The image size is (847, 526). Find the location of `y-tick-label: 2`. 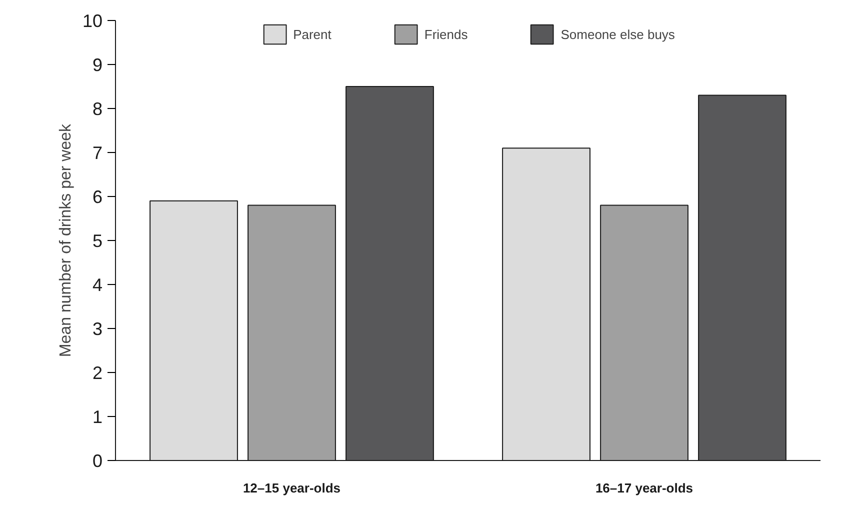

y-tick-label: 2 is located at coordinates (97, 373).